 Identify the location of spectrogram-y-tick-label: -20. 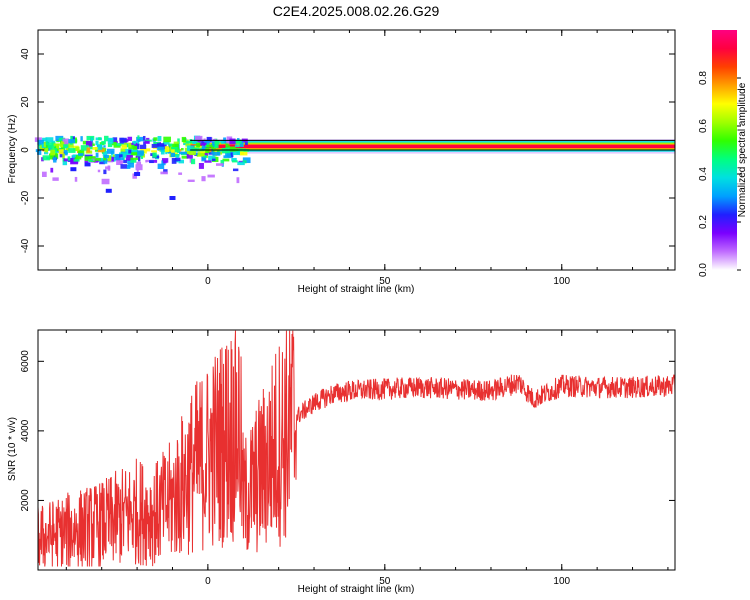
(25, 197).